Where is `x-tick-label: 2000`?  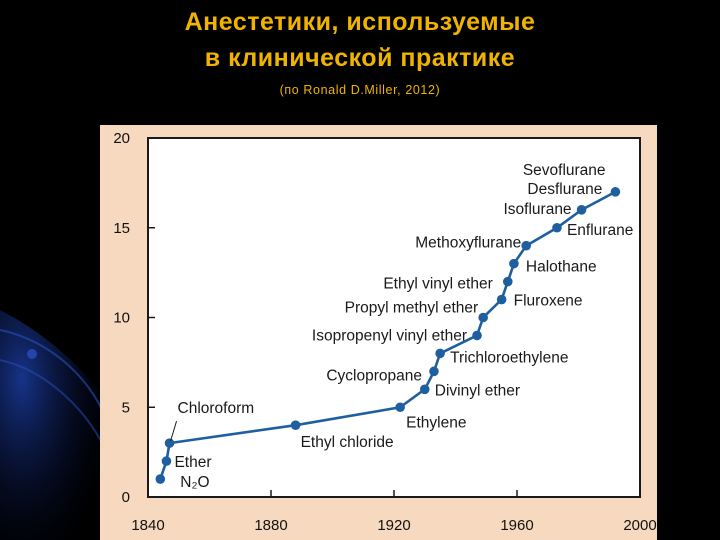
x-tick-label: 2000 is located at coordinates (639, 525).